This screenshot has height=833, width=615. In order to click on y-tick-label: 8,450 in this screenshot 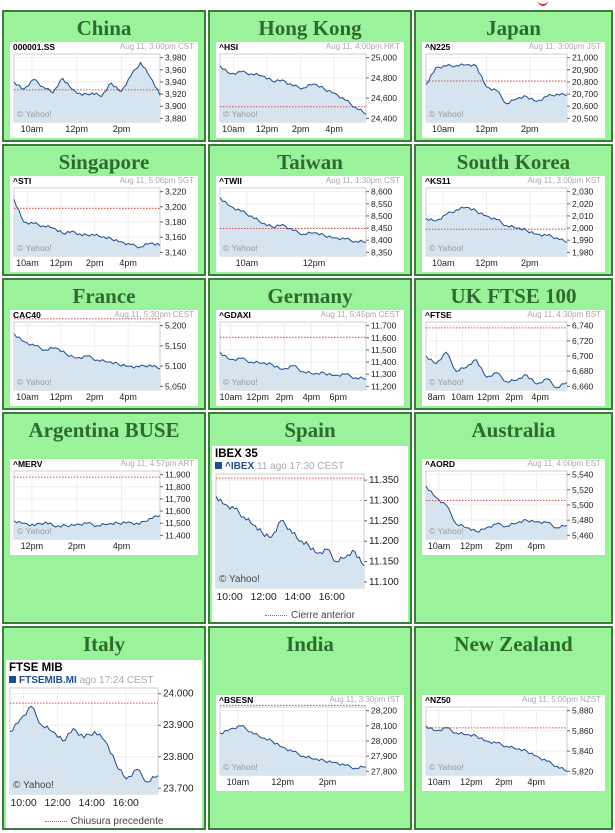, I will do `click(382, 228)`.